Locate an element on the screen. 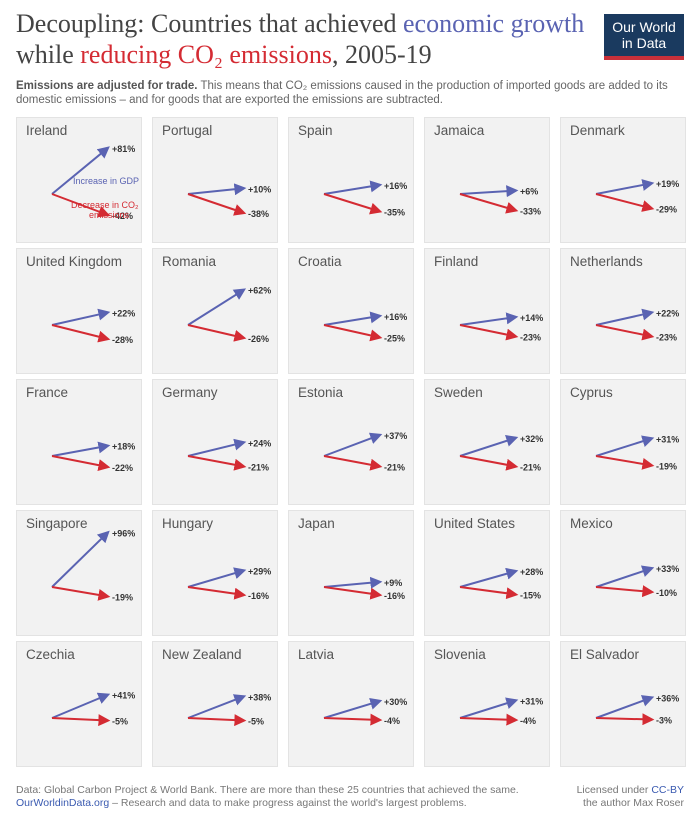 This screenshot has width=700, height=831. gdp-value-label: +19% is located at coordinates (667, 184).